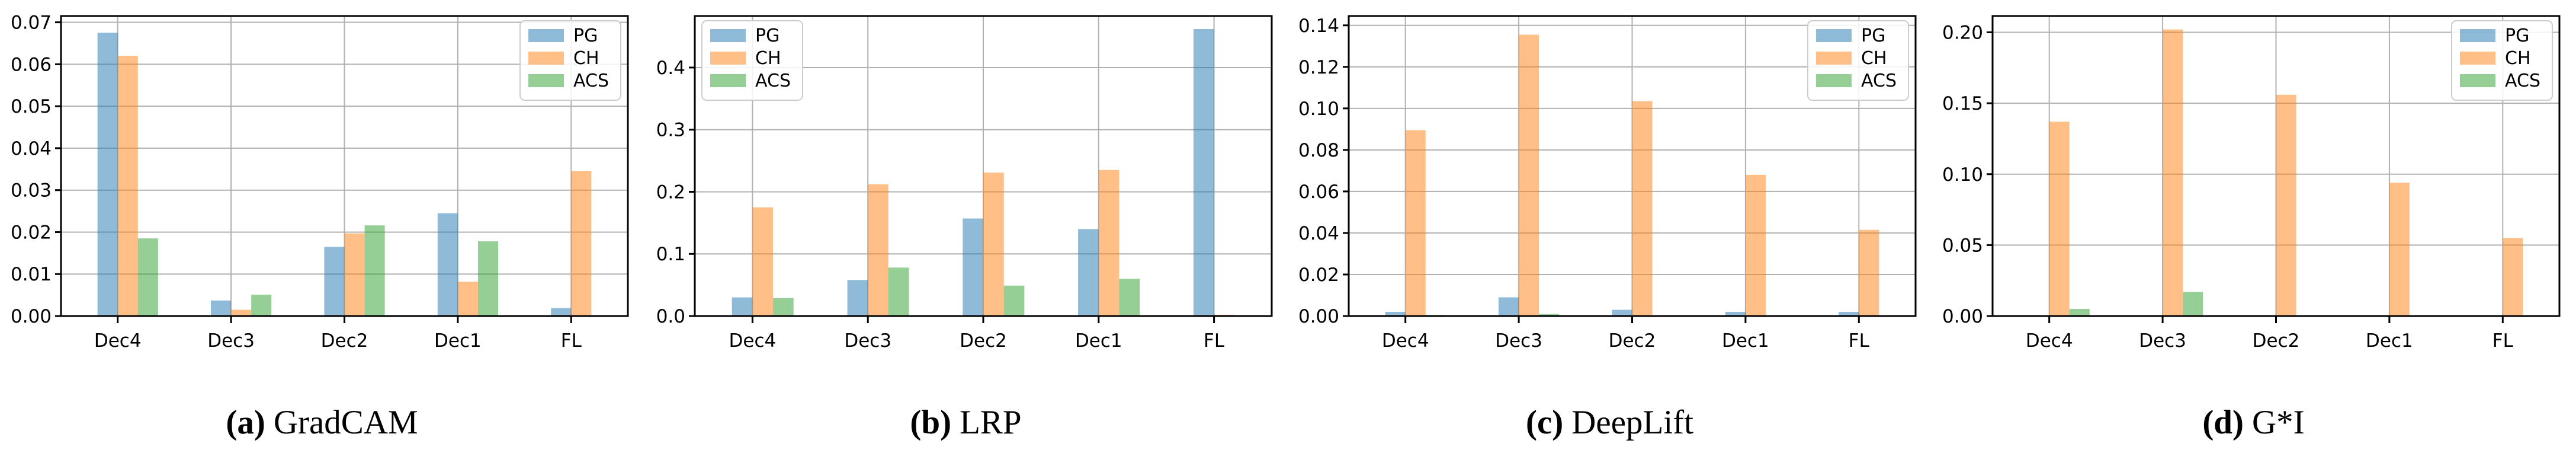 Image resolution: width=2576 pixels, height=453 pixels. I want to click on y-tick-label: 0.15, so click(1962, 103).